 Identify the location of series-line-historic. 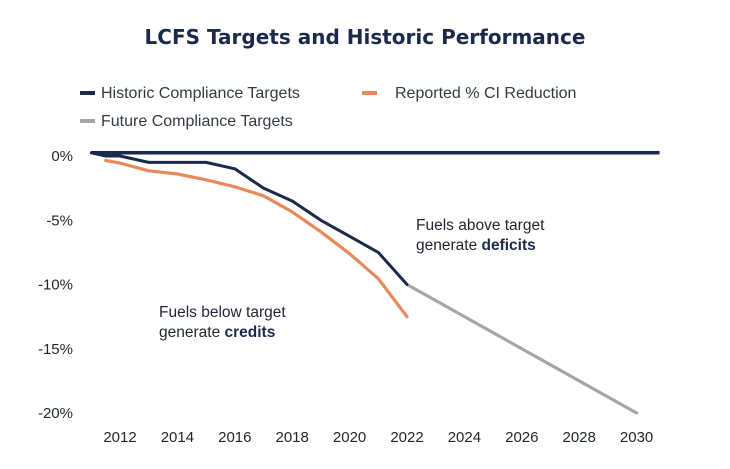
(249, 218).